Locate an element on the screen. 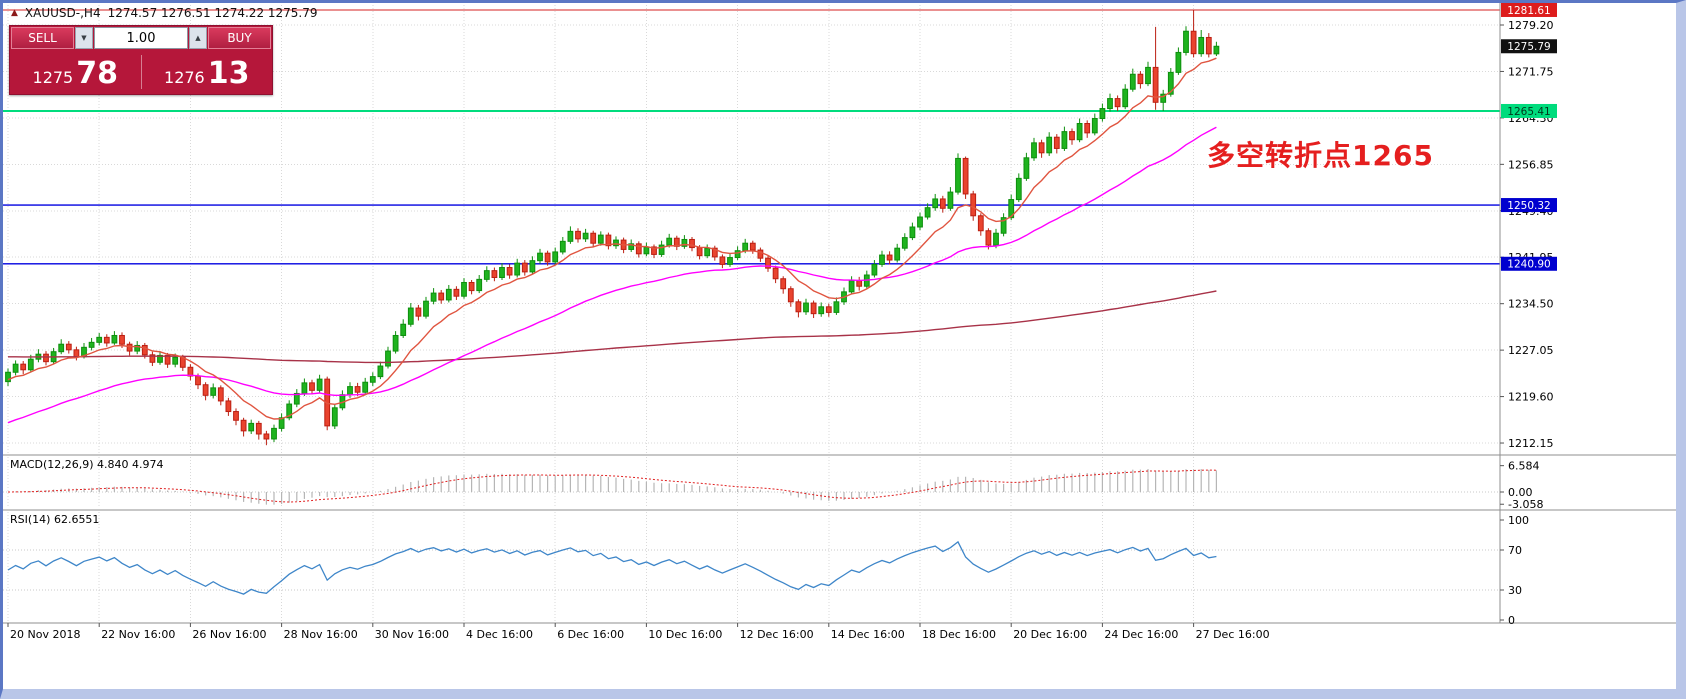  macd-axis-label: 0.00 is located at coordinates (1520, 492).